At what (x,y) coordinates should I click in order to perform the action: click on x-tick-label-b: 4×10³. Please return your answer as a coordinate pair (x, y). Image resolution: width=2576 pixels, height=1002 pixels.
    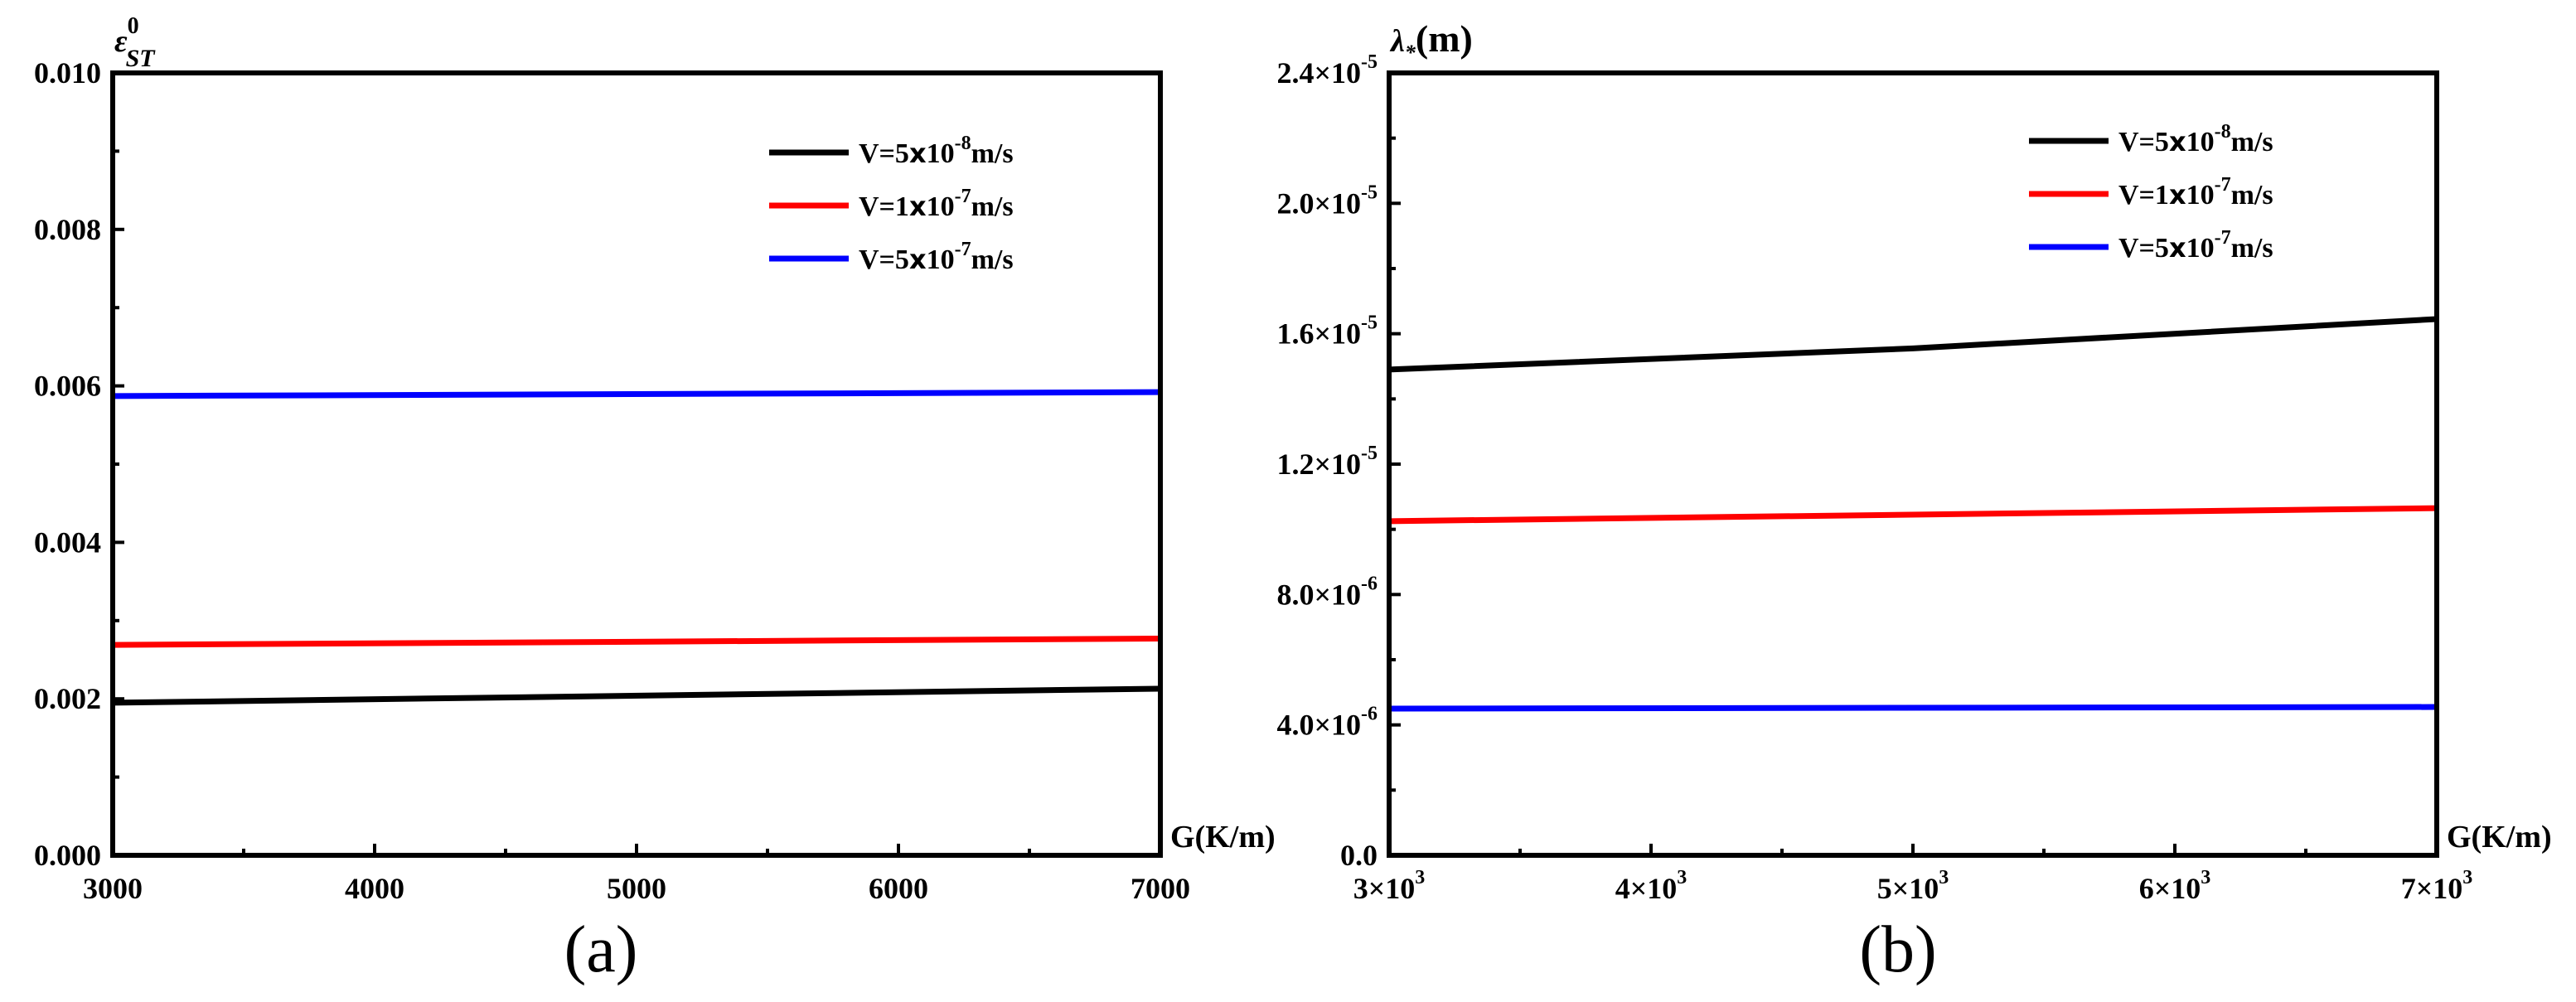
    Looking at the image, I should click on (1651, 886).